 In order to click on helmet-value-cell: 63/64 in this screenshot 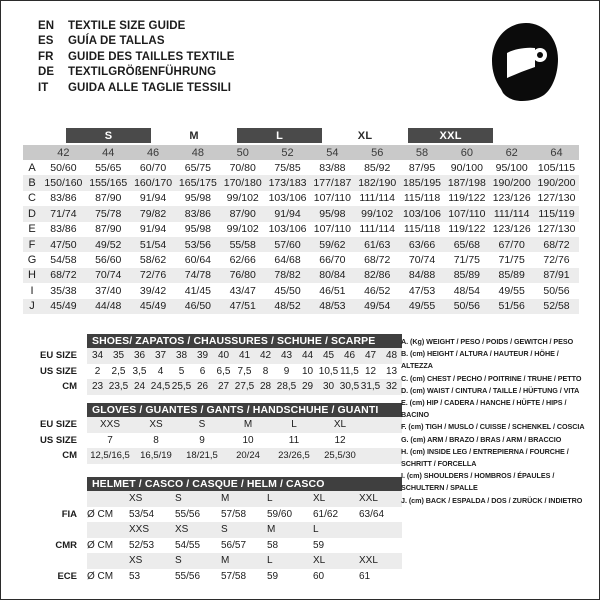, I will do `click(372, 514)`.